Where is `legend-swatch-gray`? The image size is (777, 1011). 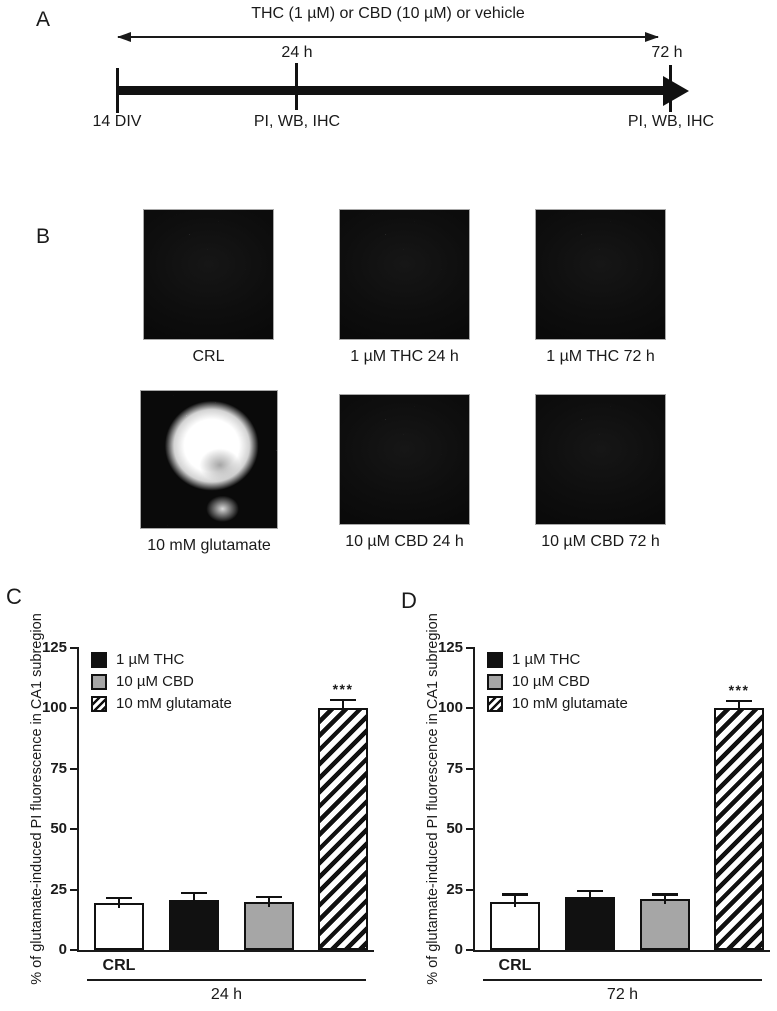 legend-swatch-gray is located at coordinates (99, 682).